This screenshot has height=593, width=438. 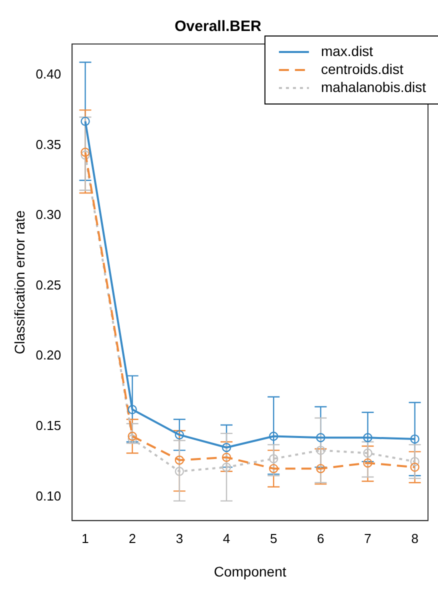 I want to click on x-tick-label: 5, so click(x=274, y=538).